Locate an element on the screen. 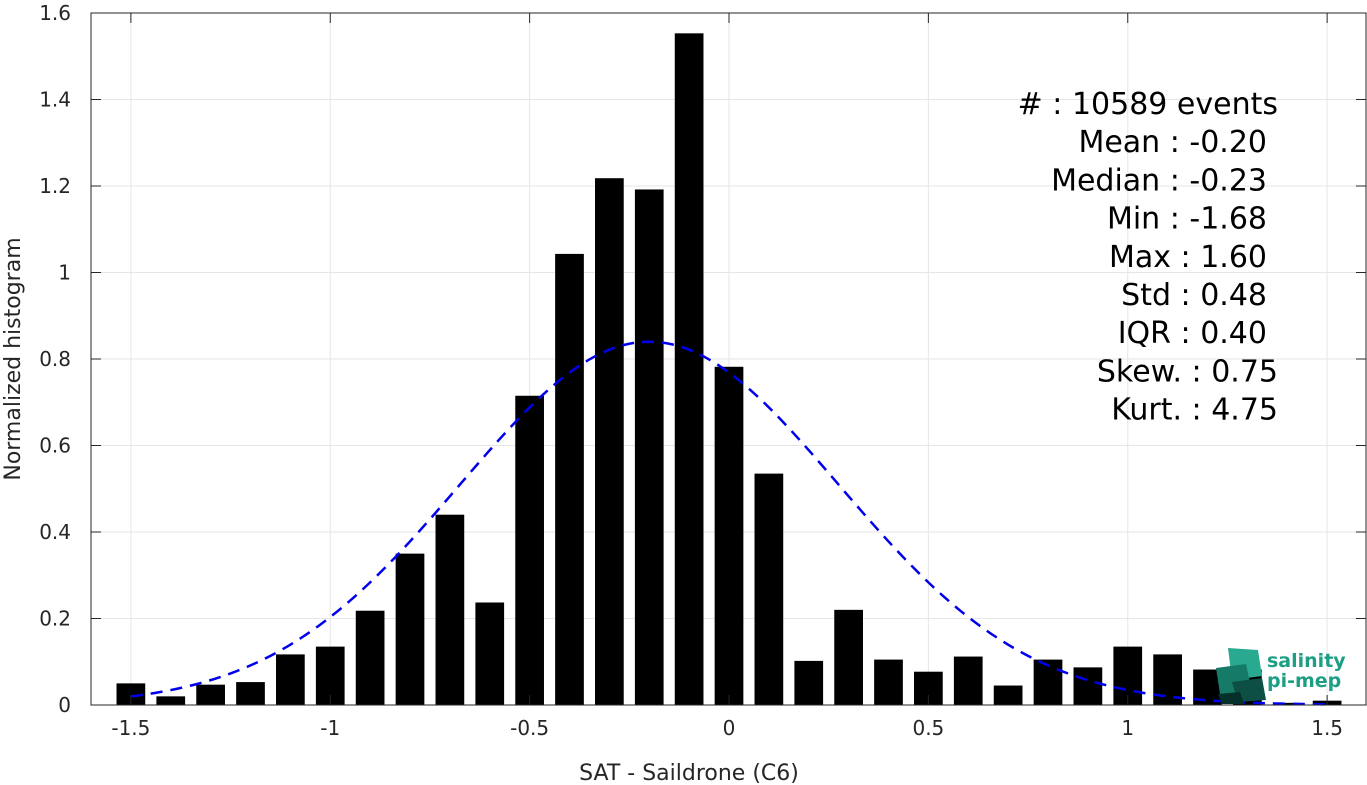 The width and height of the screenshot is (1367, 785). y-tick-label: 1.2 is located at coordinates (55, 186).